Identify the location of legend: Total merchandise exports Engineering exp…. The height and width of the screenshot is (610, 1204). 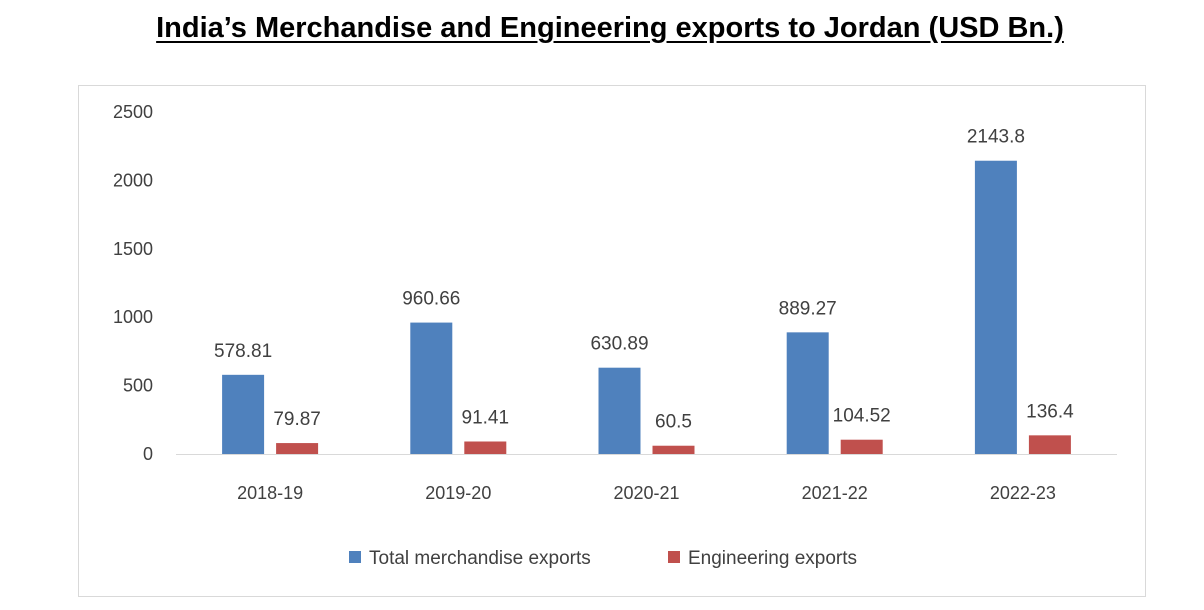
(603, 558).